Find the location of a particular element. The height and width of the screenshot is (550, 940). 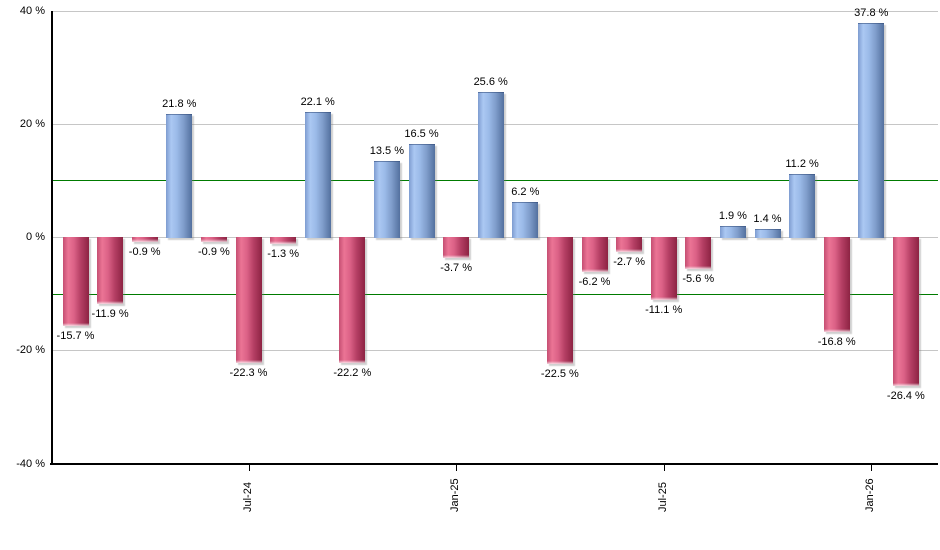

bar-value-label: 16.5 % is located at coordinates (421, 133).